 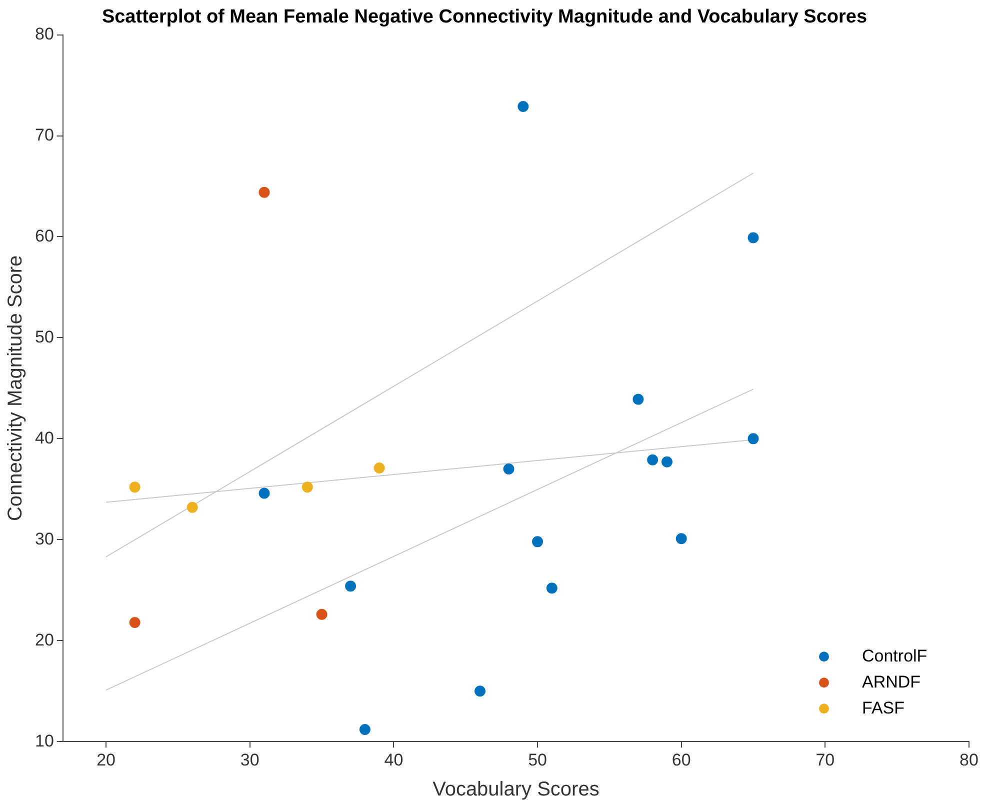 What do you see at coordinates (537, 760) in the screenshot?
I see `x-tick-label: 50` at bounding box center [537, 760].